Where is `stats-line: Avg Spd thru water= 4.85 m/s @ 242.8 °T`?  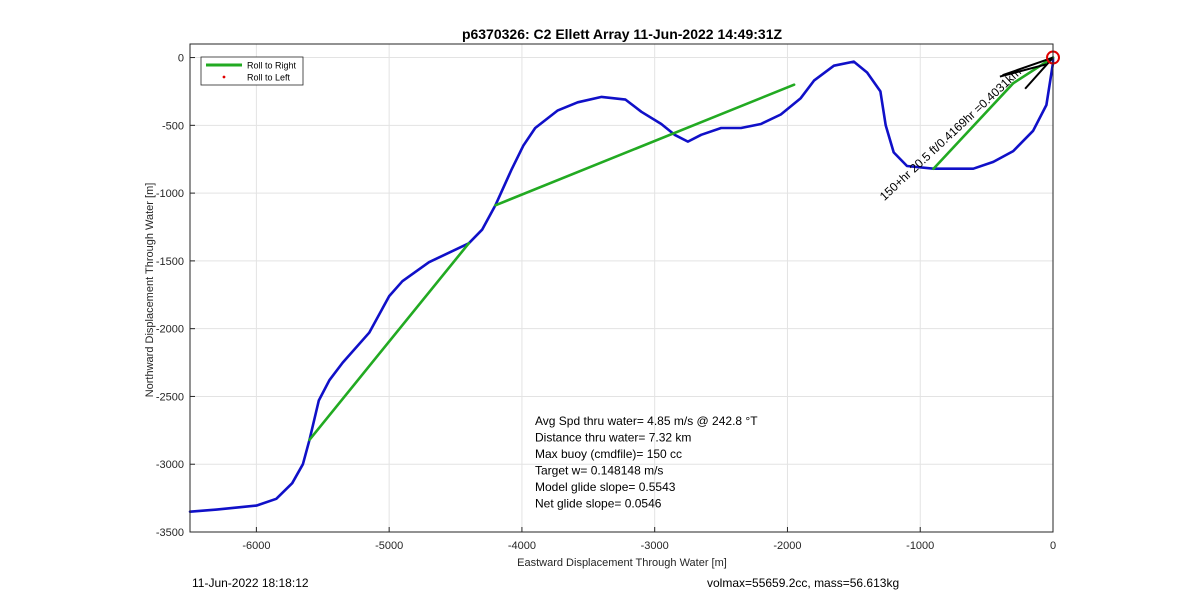
stats-line: Avg Spd thru water= 4.85 m/s @ 242.8 °T is located at coordinates (646, 421).